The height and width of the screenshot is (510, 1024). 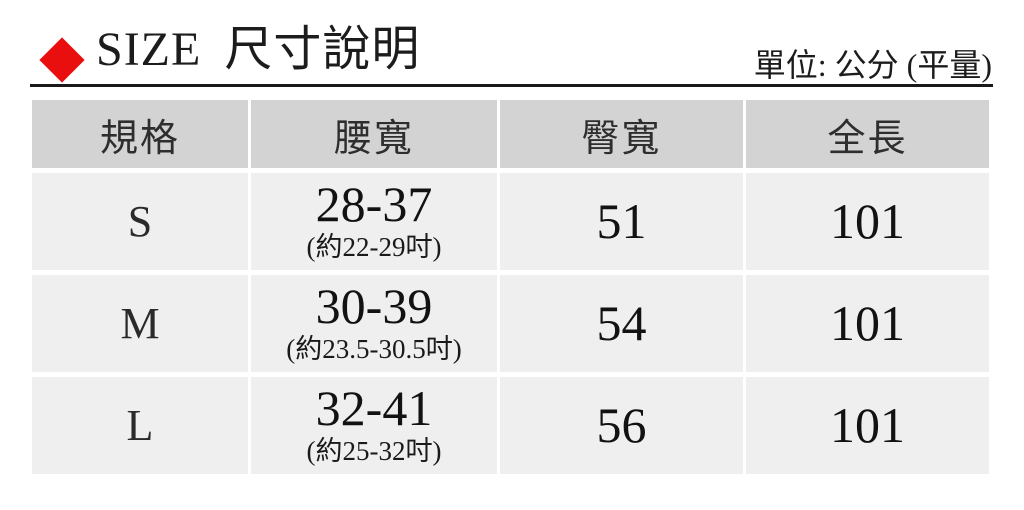 I want to click on unit-label: 單位: 公分 (平量), so click(x=872, y=65).